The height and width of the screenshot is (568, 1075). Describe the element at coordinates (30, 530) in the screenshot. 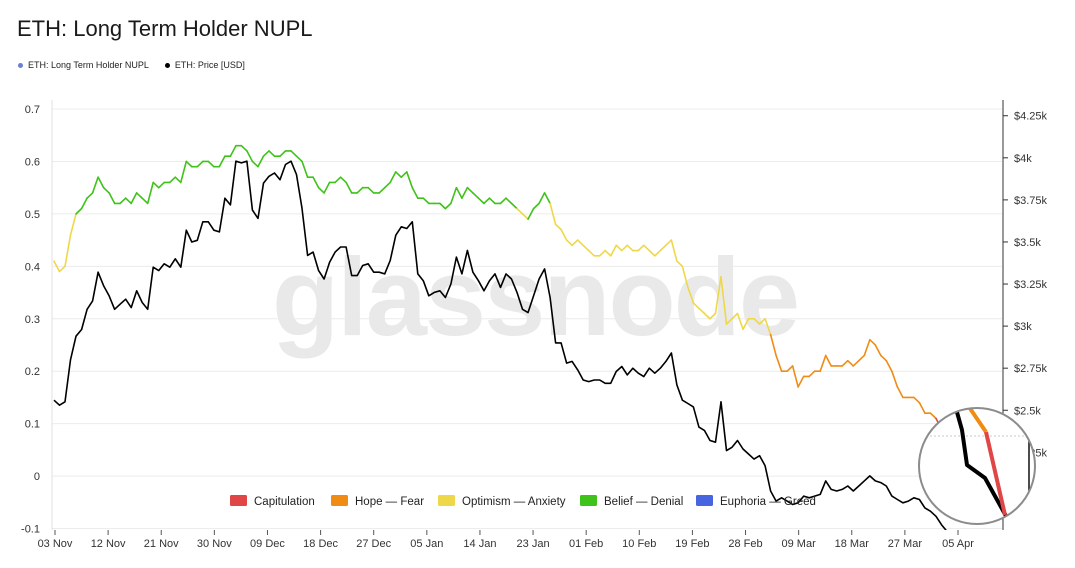

I see `left-tick-label: -0.1` at that location.